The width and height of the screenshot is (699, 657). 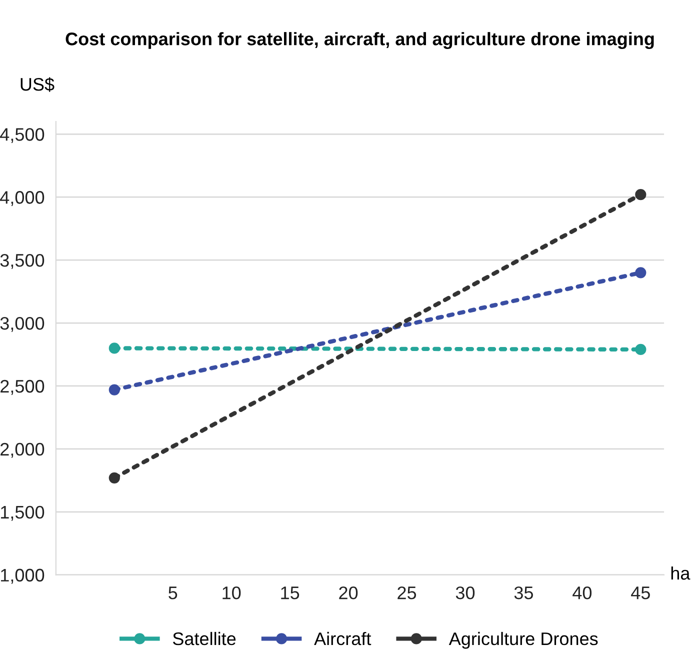 I want to click on y-tick-label: 3,000, so click(x=22, y=324).